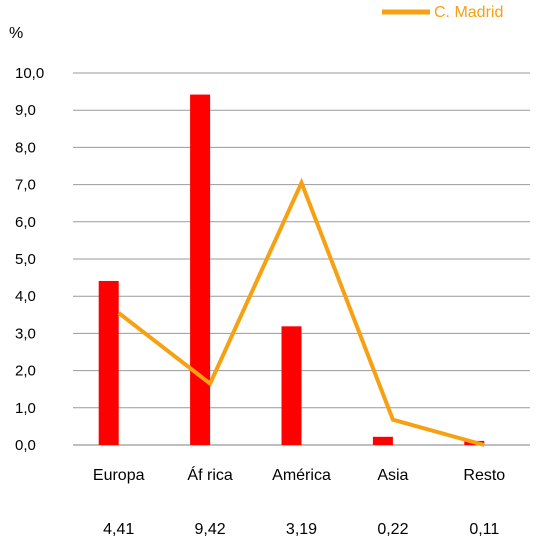 This screenshot has height=537, width=536. What do you see at coordinates (209, 474) in the screenshot?
I see `x-tick-label: Áf rica` at bounding box center [209, 474].